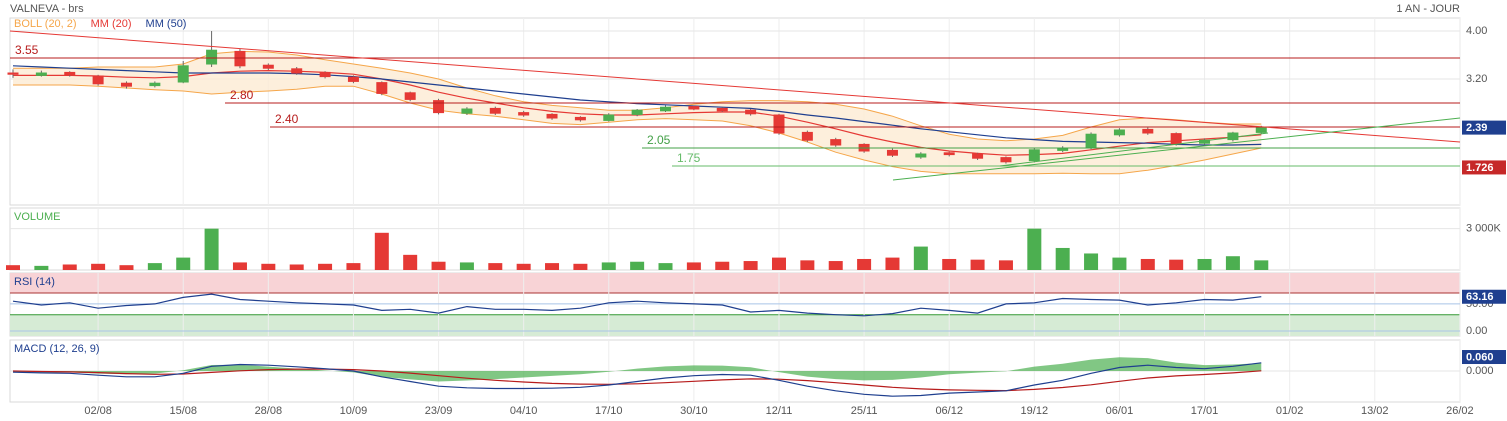 The height and width of the screenshot is (421, 1507). Describe the element at coordinates (111, 24) in the screenshot. I see `legend-entry: MM (20)` at that location.